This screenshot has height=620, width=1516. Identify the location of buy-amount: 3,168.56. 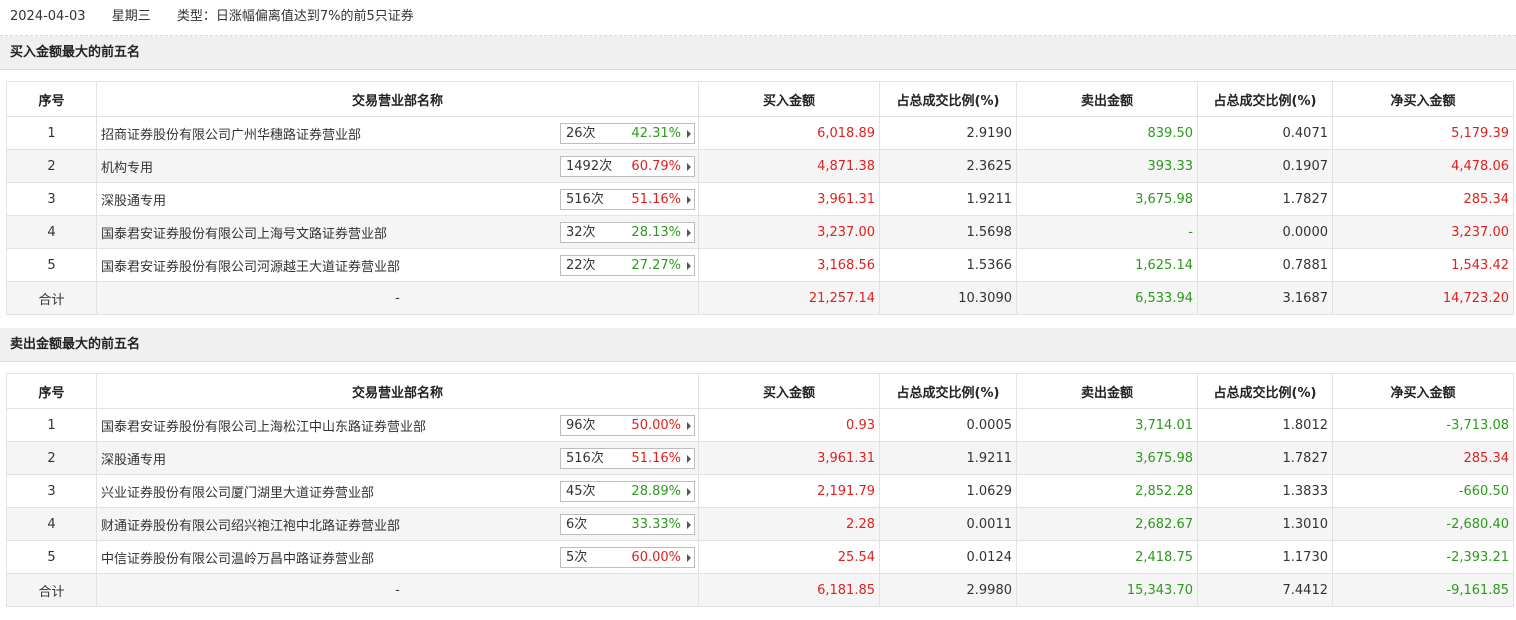
(789, 265).